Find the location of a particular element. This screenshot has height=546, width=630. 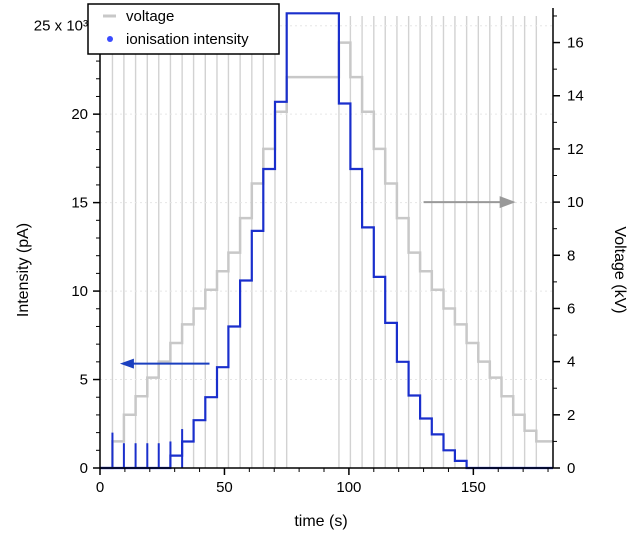

y2-tick-label: 16 is located at coordinates (575, 43).